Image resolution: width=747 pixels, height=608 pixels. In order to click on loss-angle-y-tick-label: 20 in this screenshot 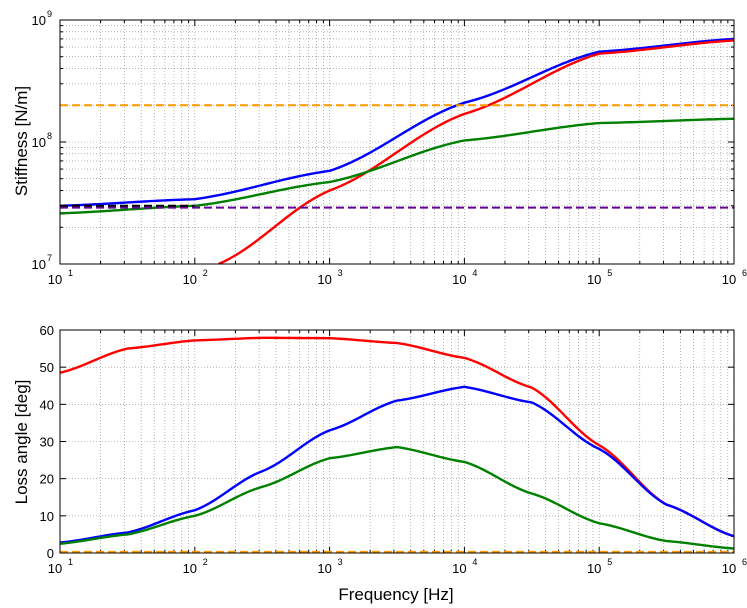, I will do `click(47, 479)`.